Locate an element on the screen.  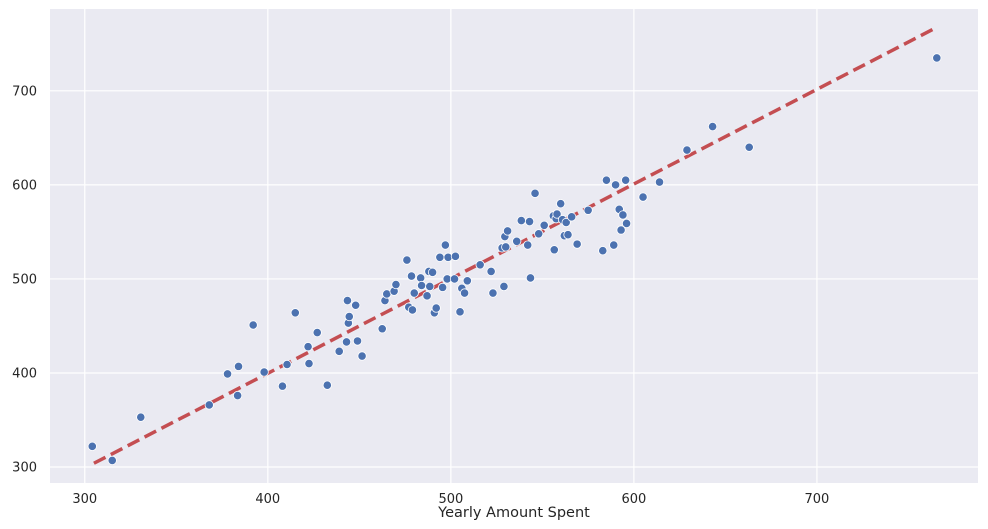
y-tick-label: 600 is located at coordinates (24, 185).